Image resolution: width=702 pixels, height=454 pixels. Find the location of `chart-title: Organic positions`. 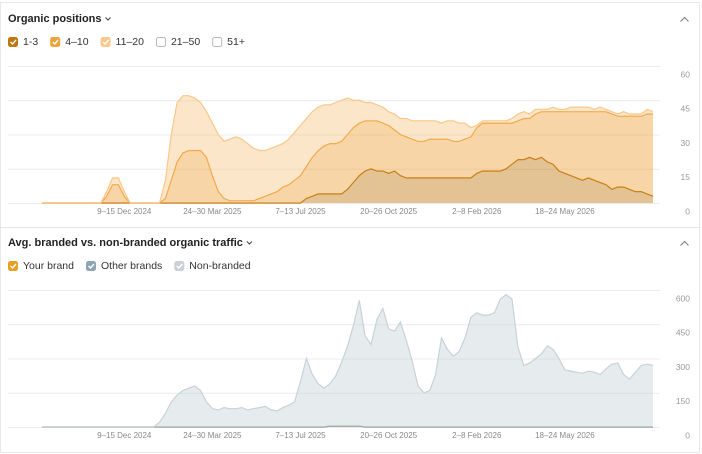

chart-title: Organic positions is located at coordinates (55, 19).